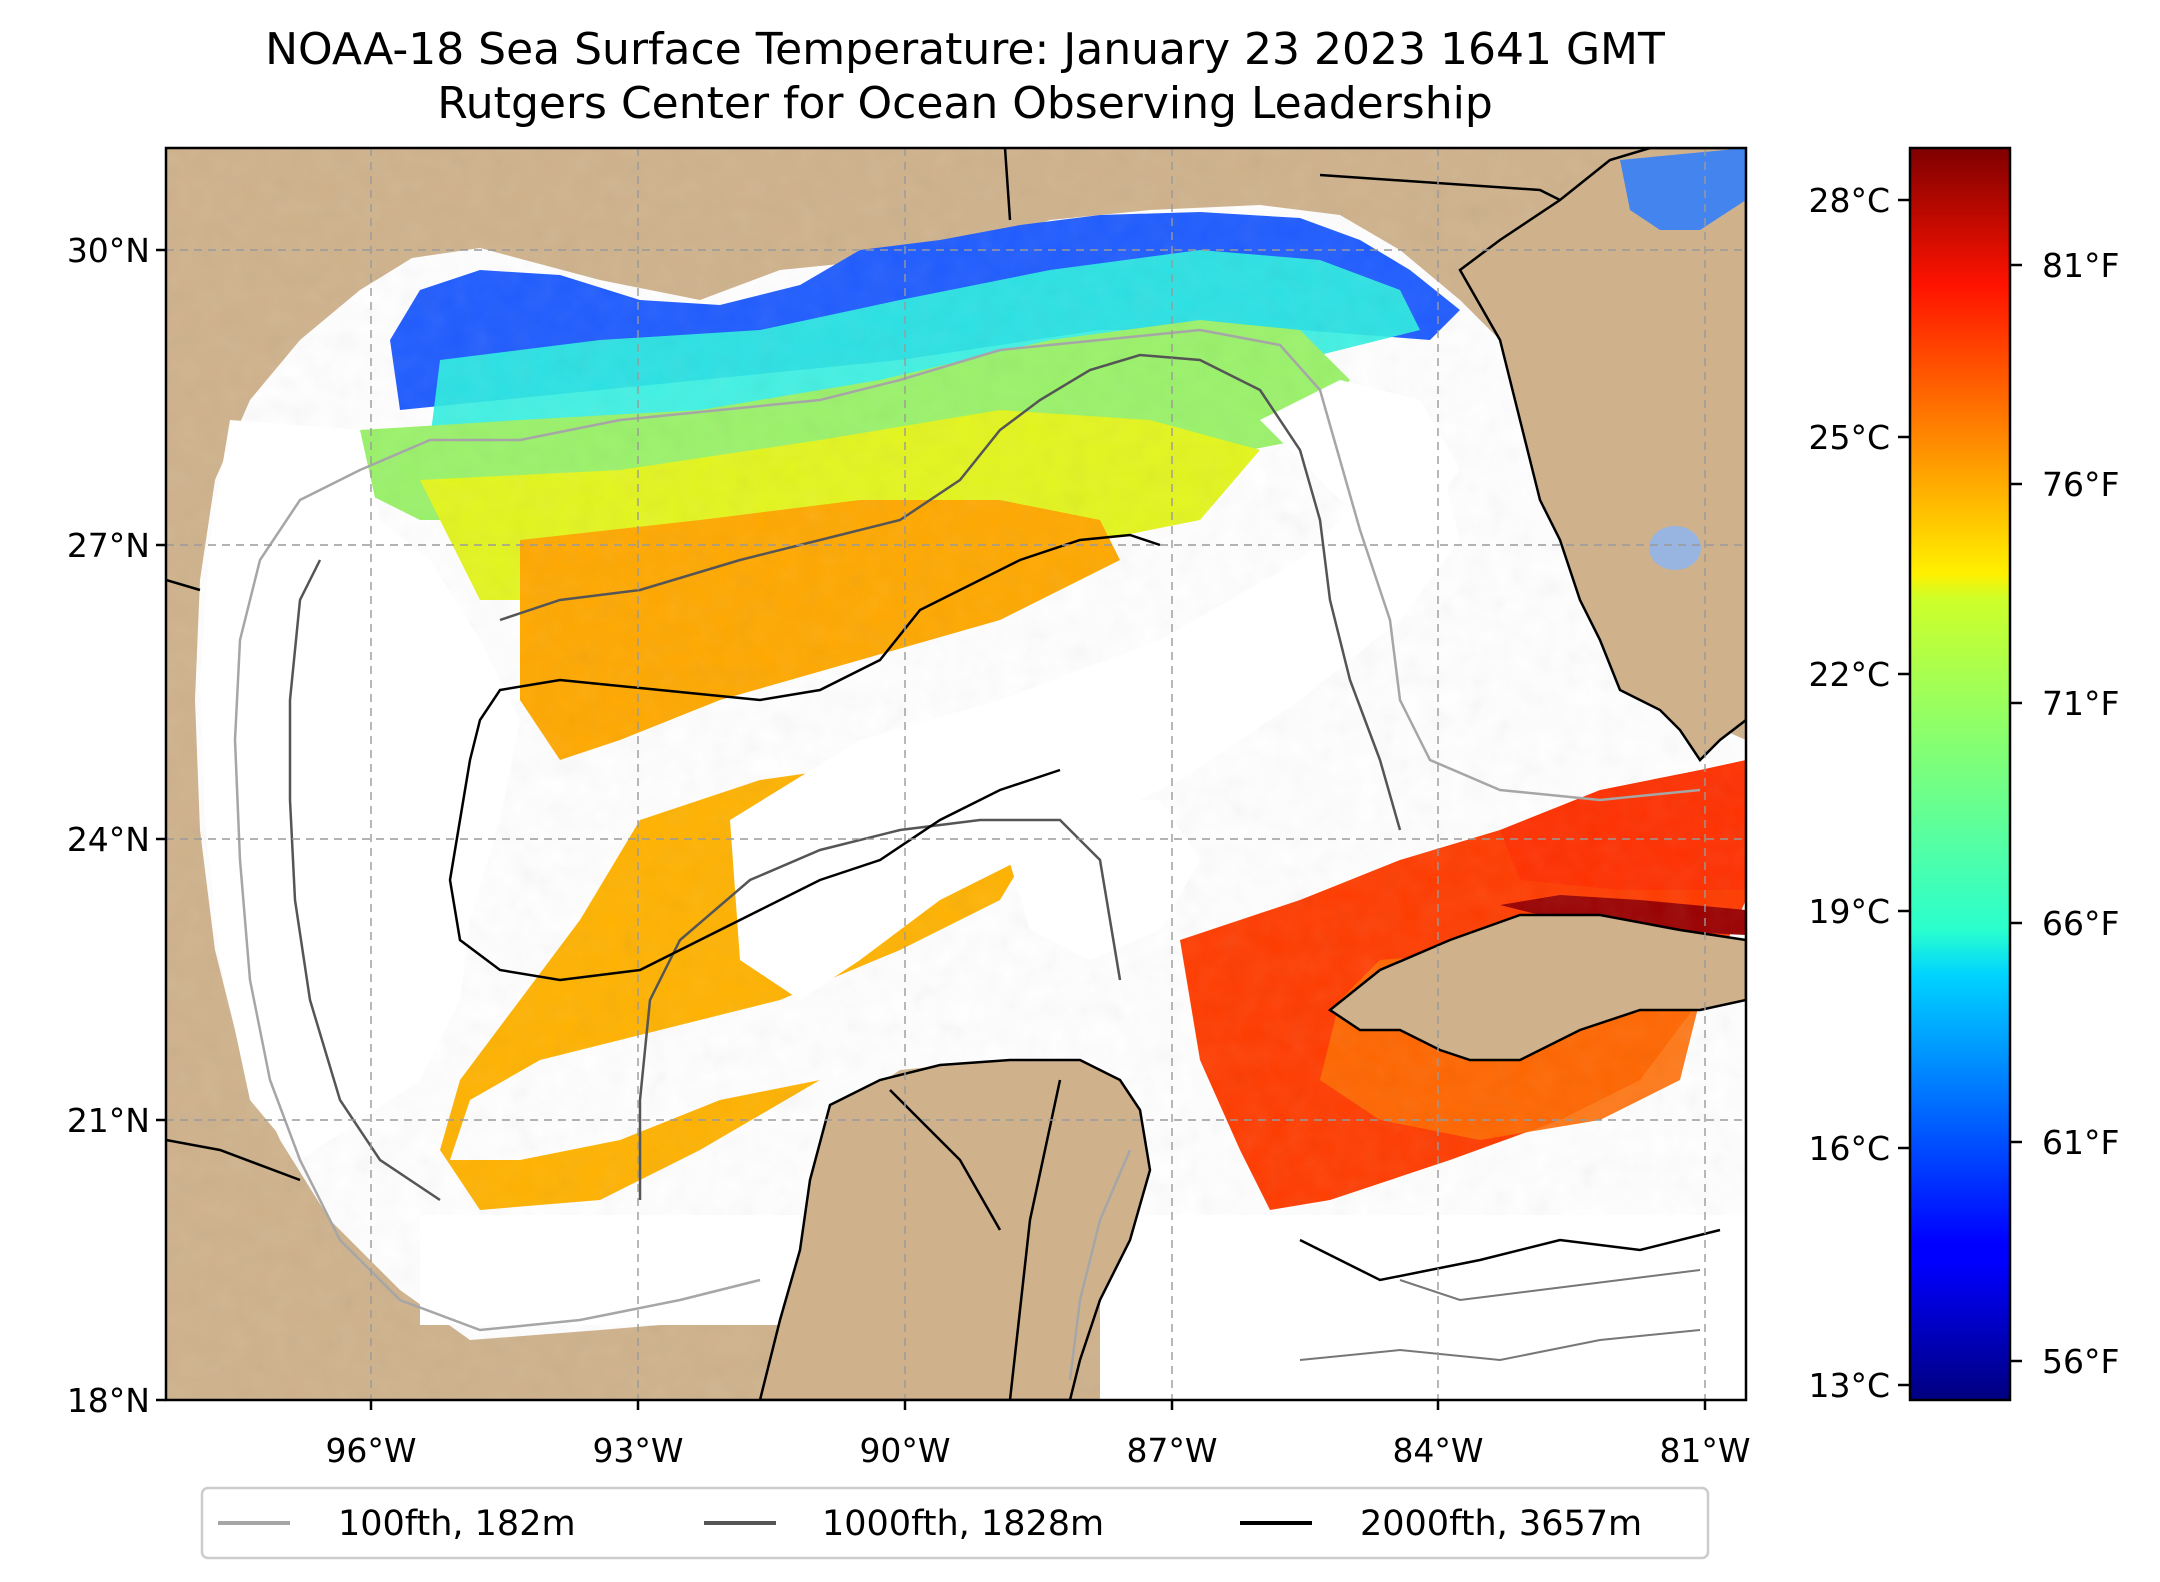 The image size is (2160, 1582). What do you see at coordinates (2080, 923) in the screenshot?
I see `fahrenheit-label-66: 66°F` at bounding box center [2080, 923].